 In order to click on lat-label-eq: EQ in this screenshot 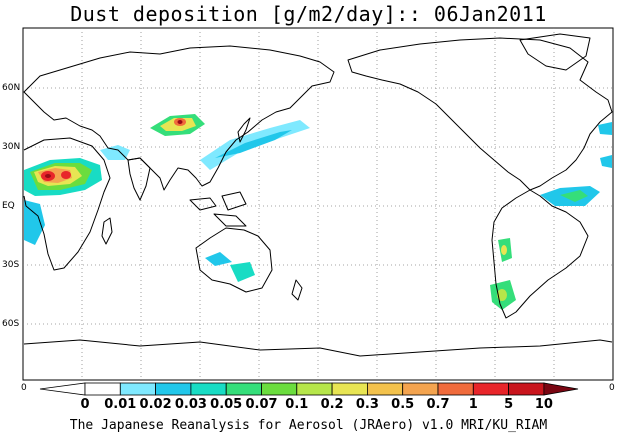, I will do `click(8, 206)`.